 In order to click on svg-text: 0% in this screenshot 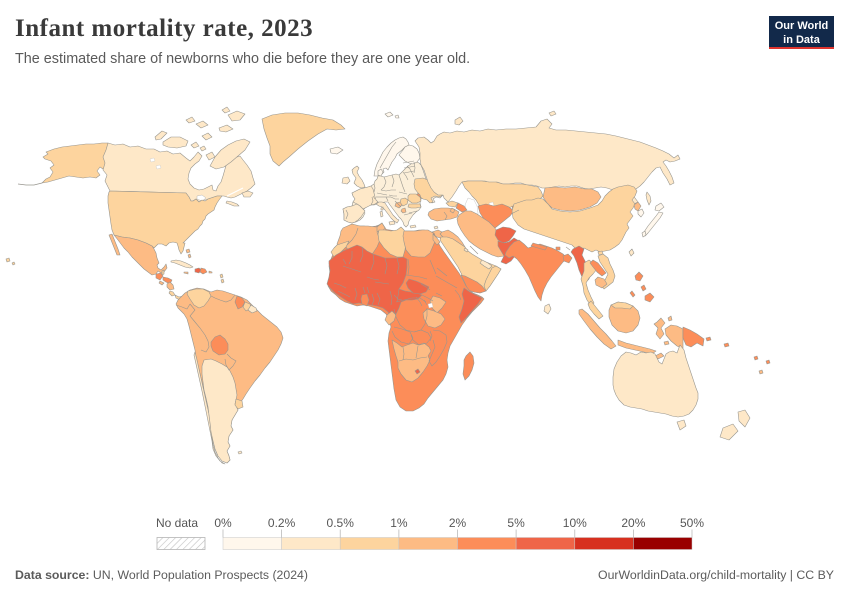, I will do `click(223, 523)`.